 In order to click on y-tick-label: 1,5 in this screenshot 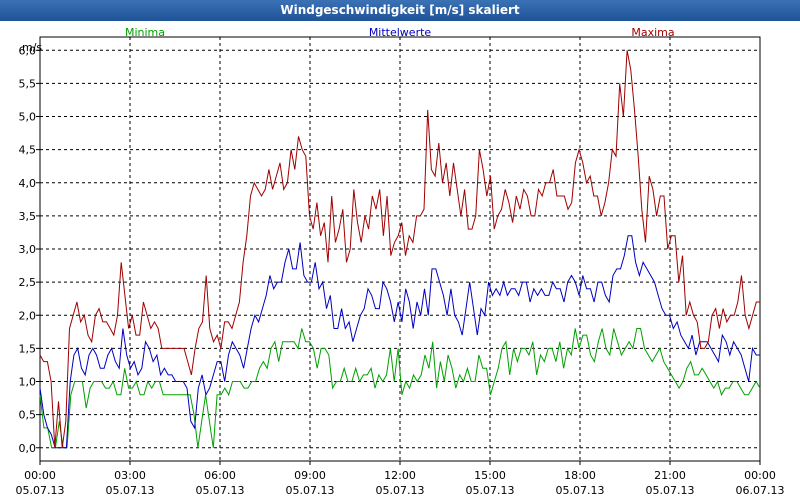, I will do `click(28, 348)`.